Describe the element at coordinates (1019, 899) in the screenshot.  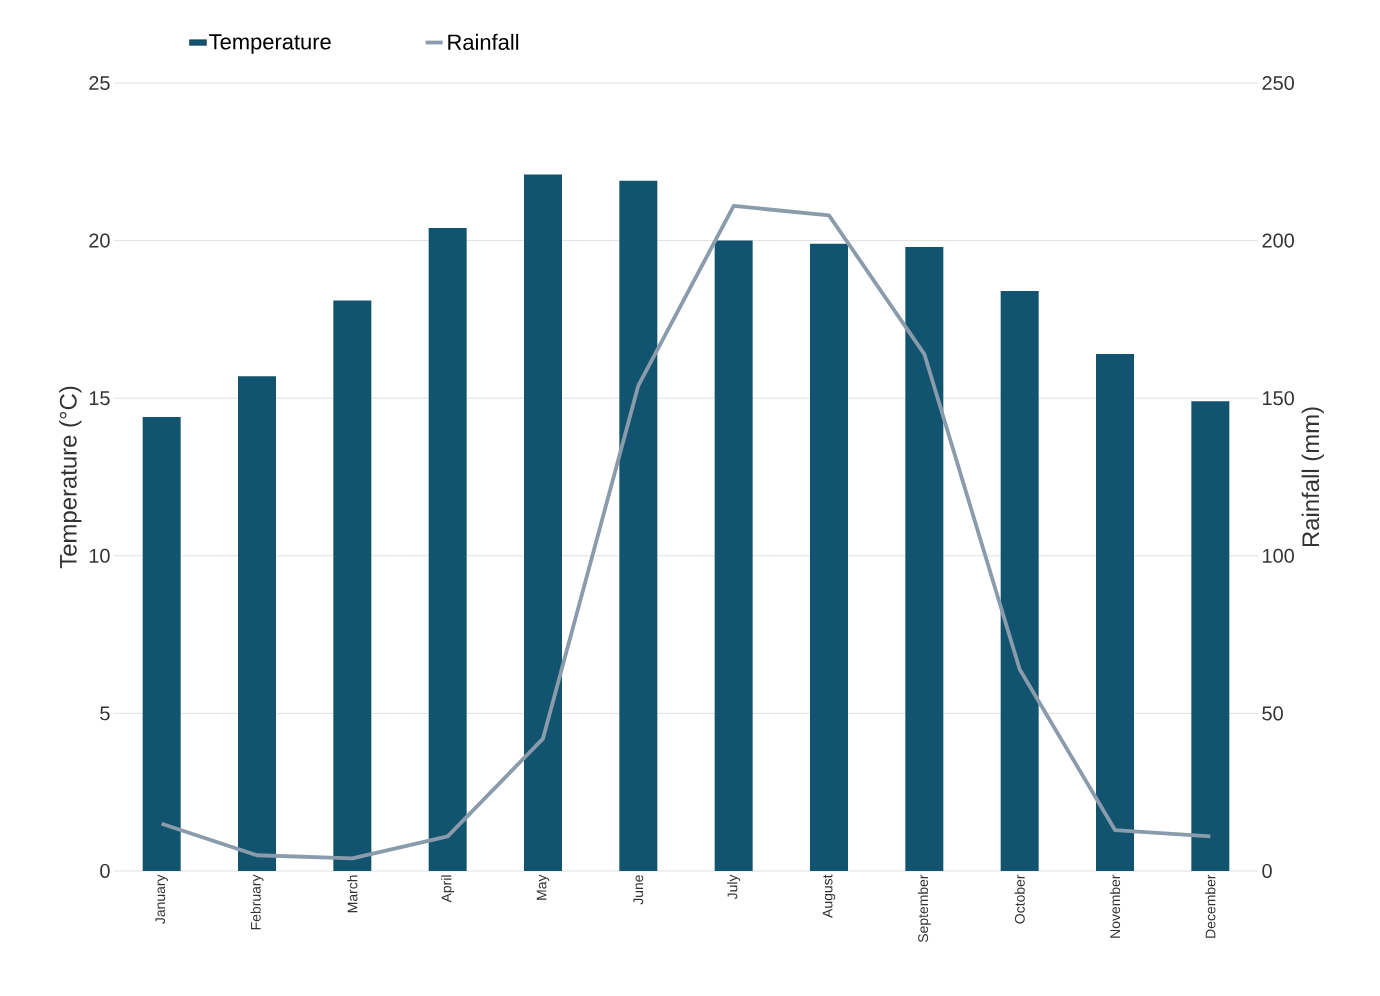
I see `x-tick-label: October` at that location.